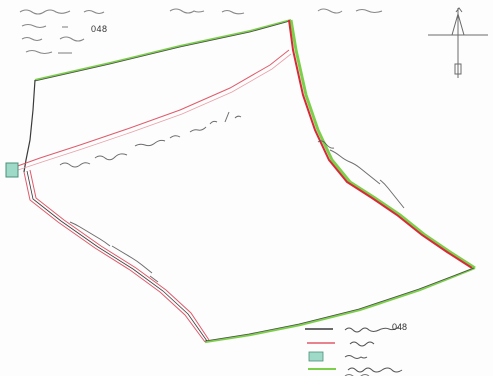 This screenshot has height=376, width=493. What do you see at coordinates (362, 344) in the screenshot?
I see `legend-road-label` at bounding box center [362, 344].